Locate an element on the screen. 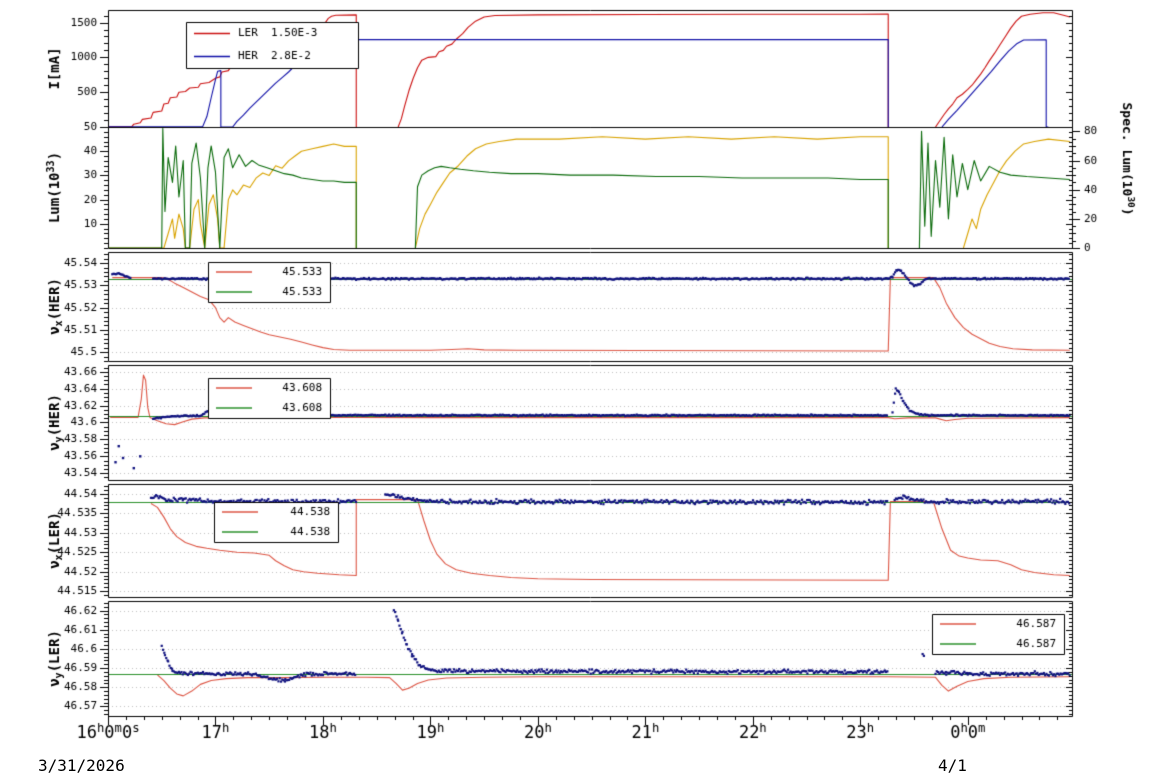 This screenshot has width=1154, height=782. date-label-start: 3/31/2026 is located at coordinates (81, 765).